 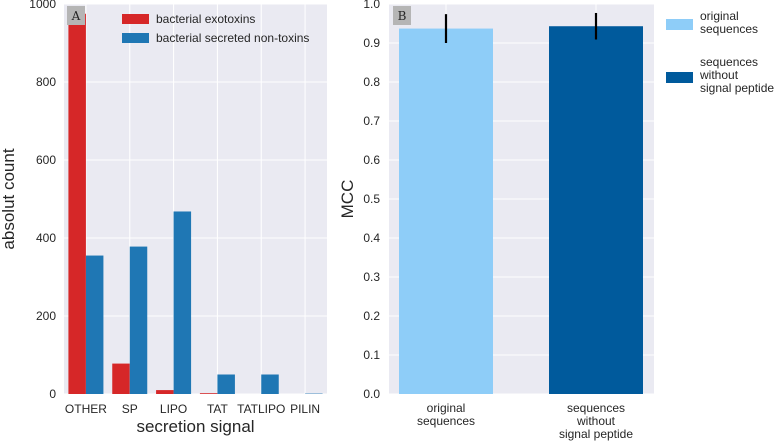 I want to click on bar-sp-non-toxins, so click(x=138, y=320).